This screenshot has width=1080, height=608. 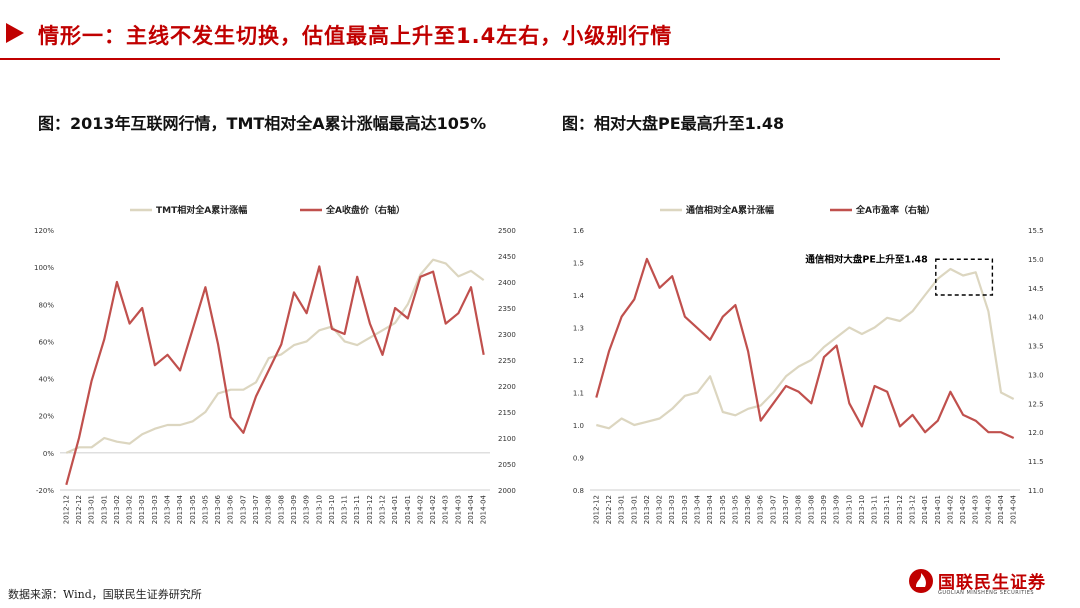 I want to click on y-right-tick-label: 11.5, so click(x=1036, y=462).